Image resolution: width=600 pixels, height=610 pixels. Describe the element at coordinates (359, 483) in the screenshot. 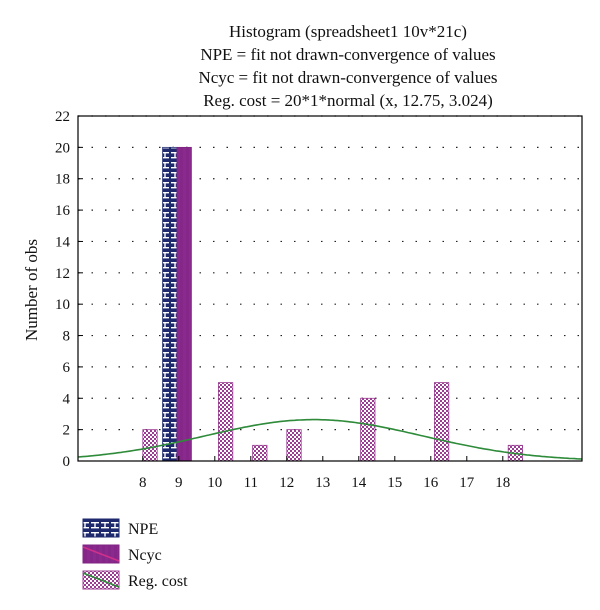

I see `x-tick-label-14: 14` at that location.